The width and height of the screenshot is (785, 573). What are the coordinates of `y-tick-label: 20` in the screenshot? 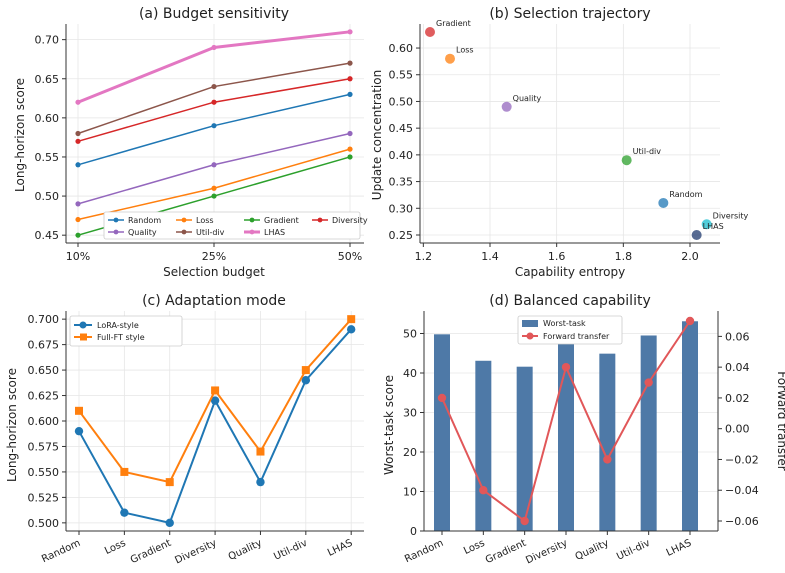 It's located at (410, 452).